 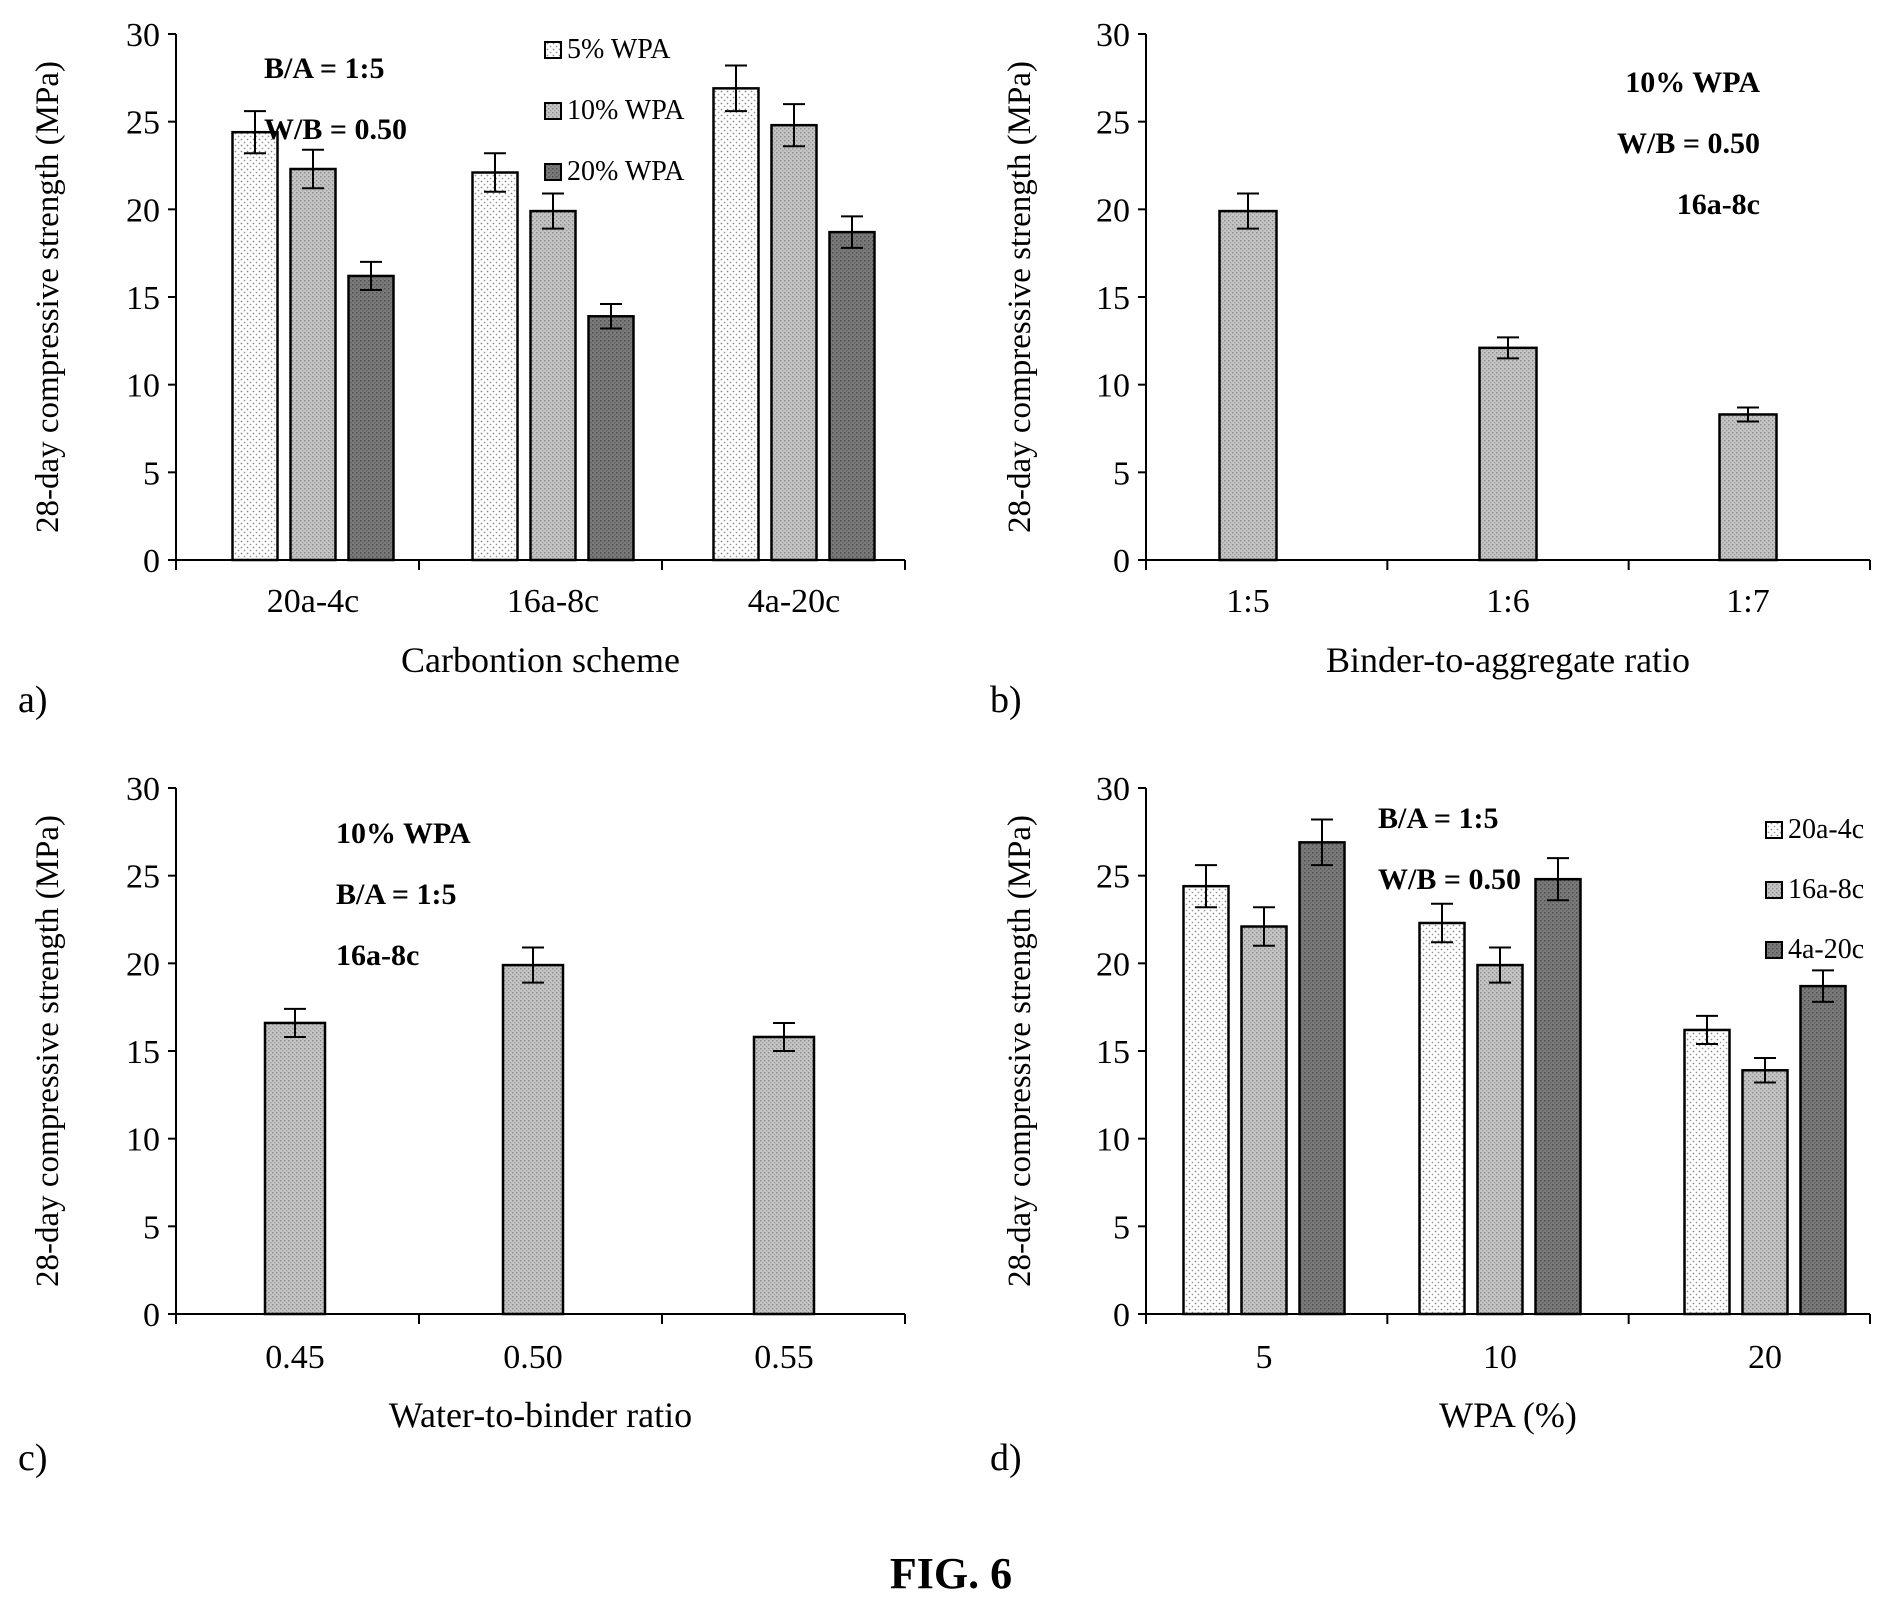 What do you see at coordinates (1747, 601) in the screenshot?
I see `x-tick-label: 1:7` at bounding box center [1747, 601].